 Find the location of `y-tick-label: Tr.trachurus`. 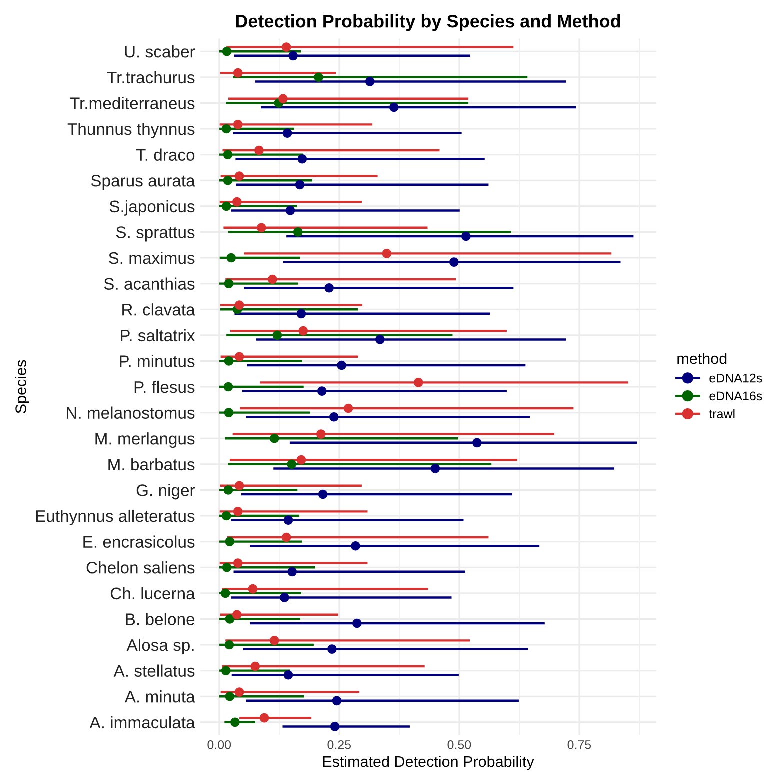

y-tick-label: Tr.trachurus is located at coordinates (151, 77).